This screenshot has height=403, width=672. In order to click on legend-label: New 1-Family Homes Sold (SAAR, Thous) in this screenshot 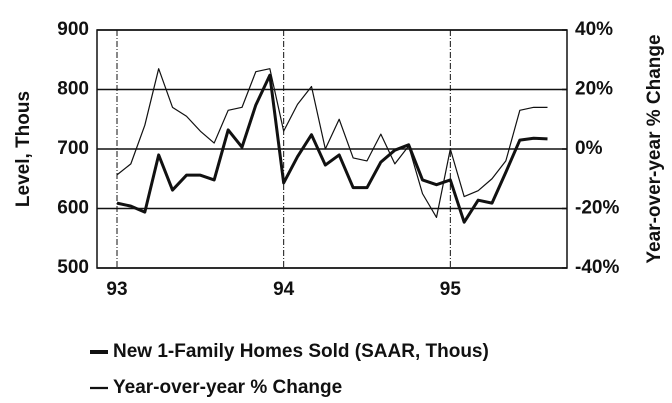, I will do `click(301, 351)`.